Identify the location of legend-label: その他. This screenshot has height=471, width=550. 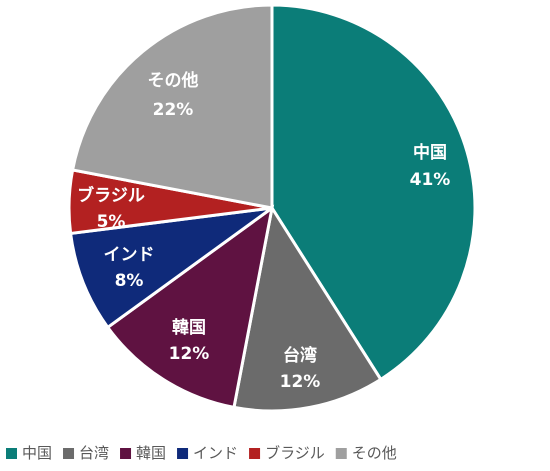
(374, 453).